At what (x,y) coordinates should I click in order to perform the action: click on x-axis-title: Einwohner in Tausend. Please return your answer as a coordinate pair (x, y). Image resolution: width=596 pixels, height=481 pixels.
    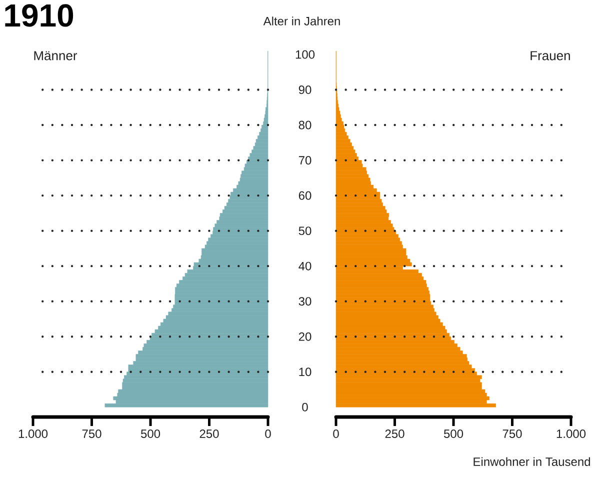
    Looking at the image, I should click on (532, 461).